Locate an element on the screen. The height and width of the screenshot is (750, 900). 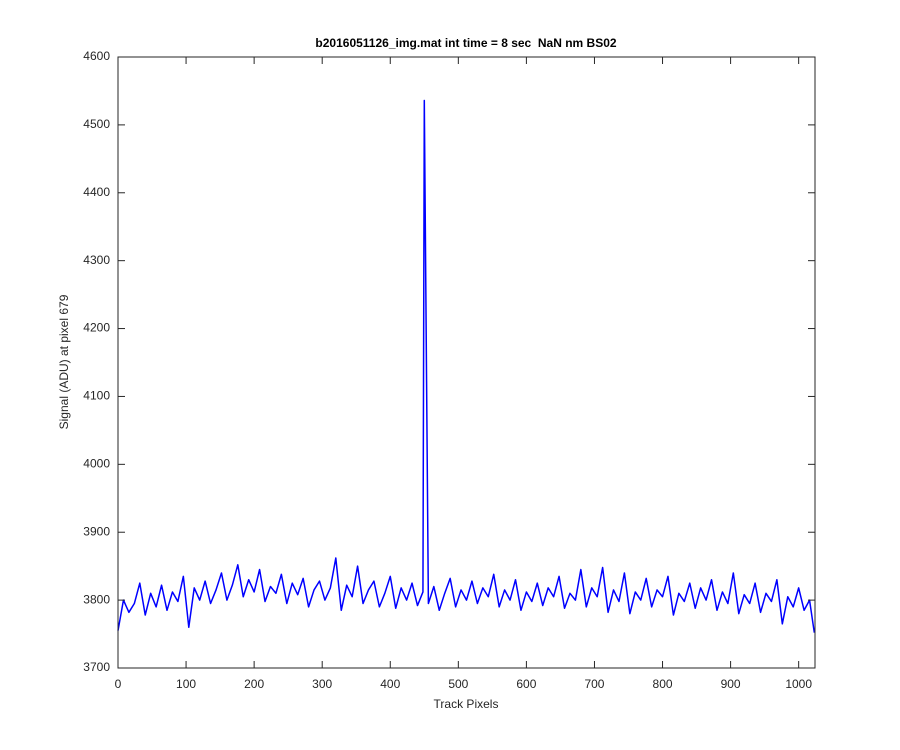
y-tick-label: 3800 is located at coordinates (96, 599).